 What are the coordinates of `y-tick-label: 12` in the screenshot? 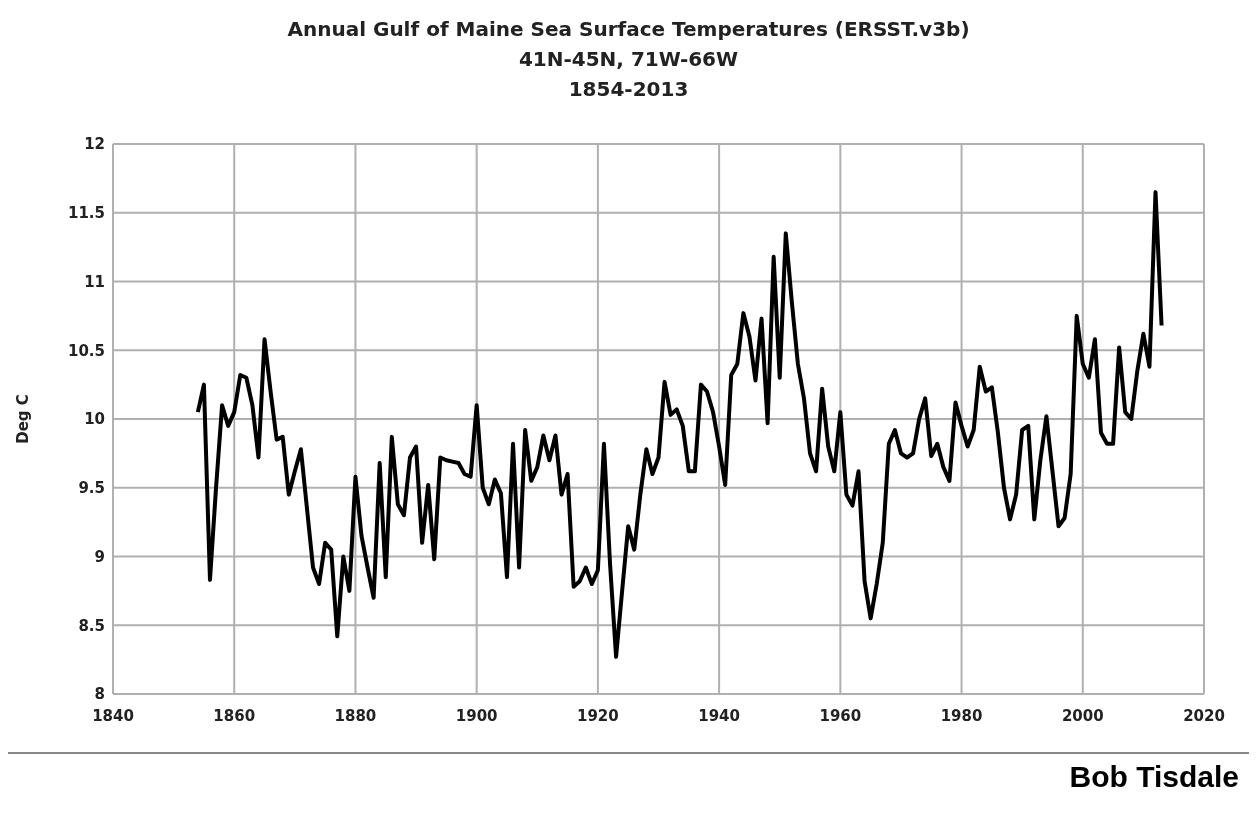 It's located at (94, 144).